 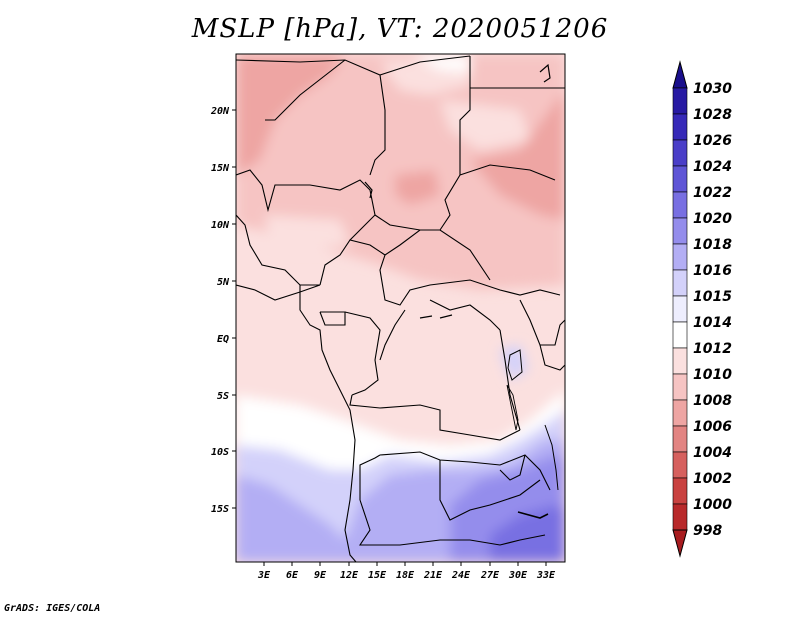 What do you see at coordinates (712, 349) in the screenshot?
I see `colorbar-label: 1012` at bounding box center [712, 349].